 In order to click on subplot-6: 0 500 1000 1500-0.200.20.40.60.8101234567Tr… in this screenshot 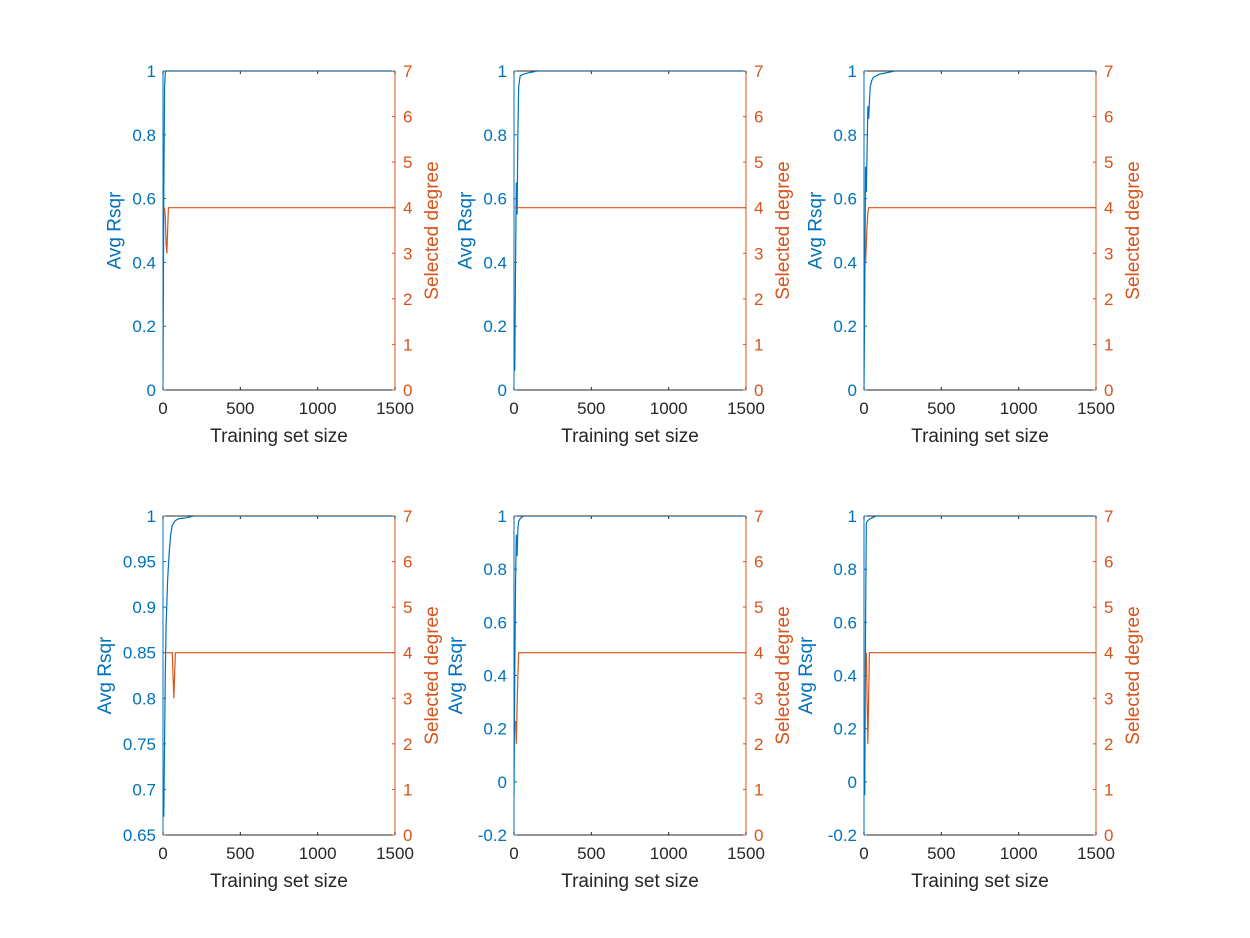, I will do `click(970, 699)`.